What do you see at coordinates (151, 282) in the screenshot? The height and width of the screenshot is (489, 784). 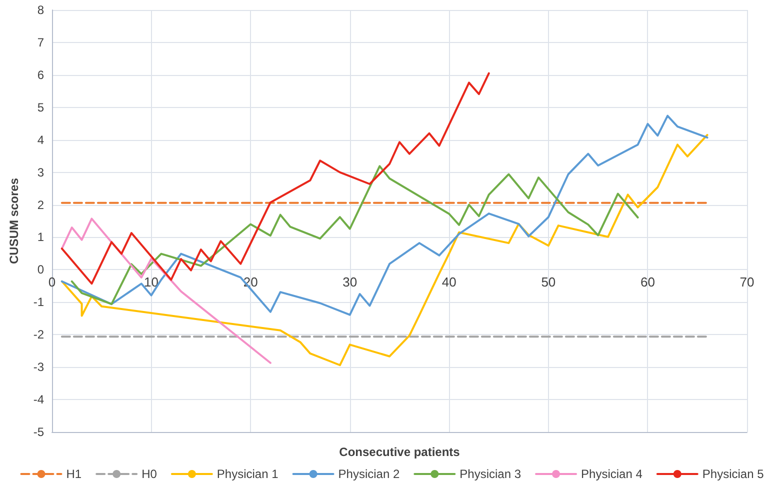 I see `x-tick-label: 10` at bounding box center [151, 282].